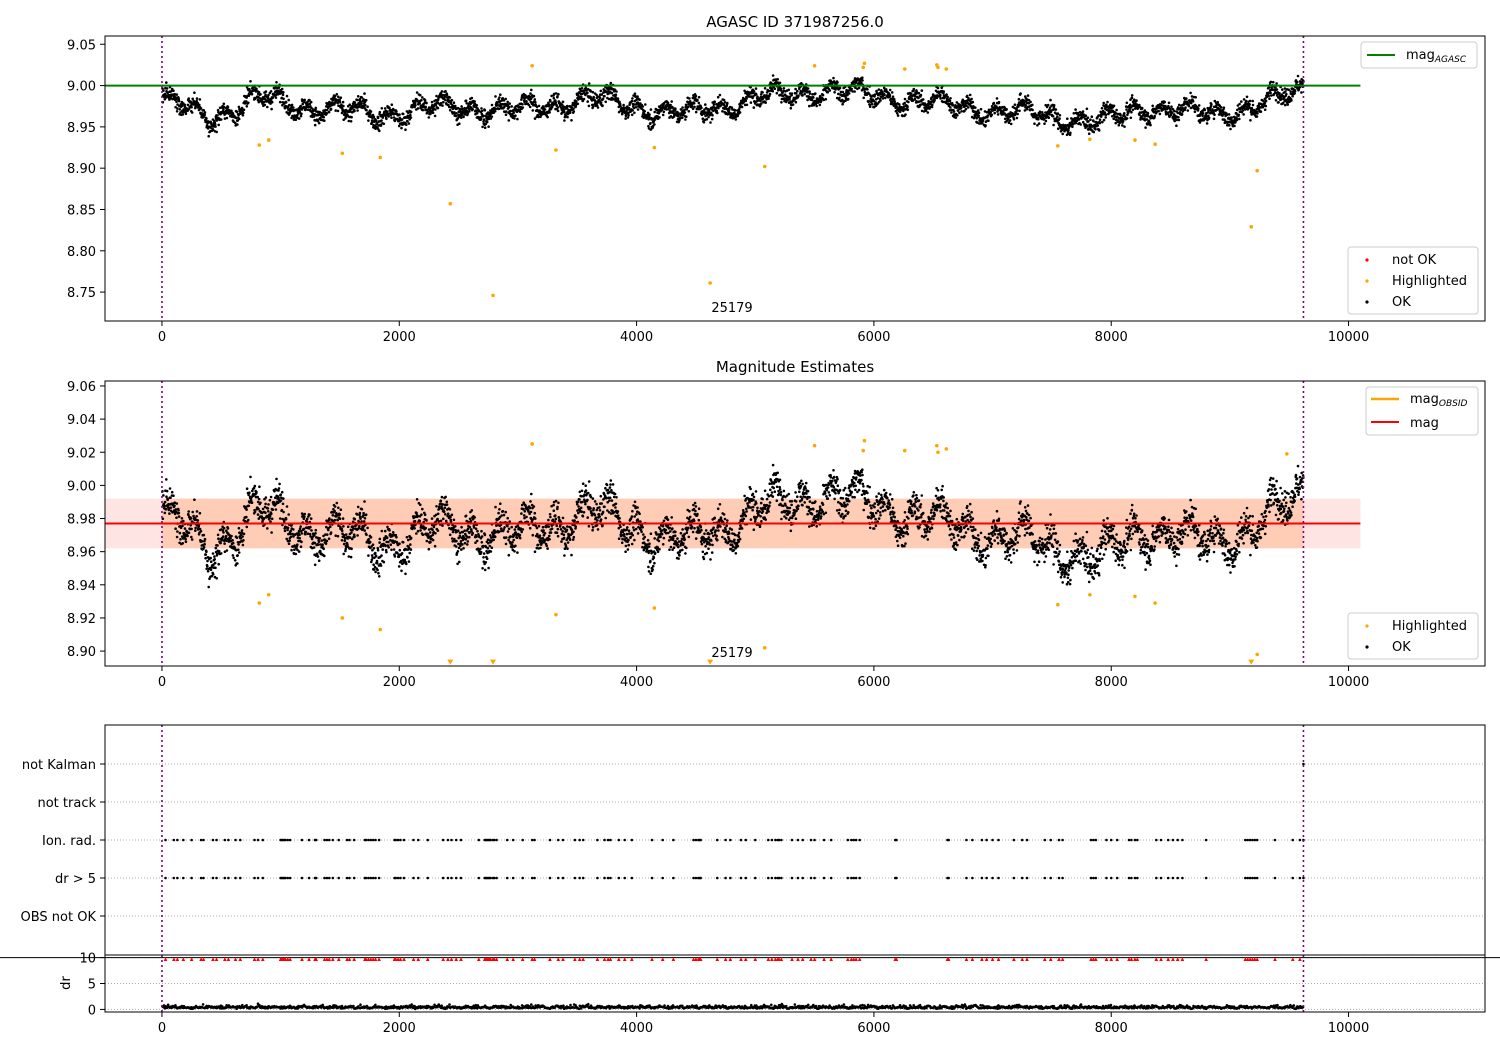 This screenshot has height=1050, width=1500. Describe the element at coordinates (731, 308) in the screenshot. I see `panel1-obsid-label: 25179` at that location.